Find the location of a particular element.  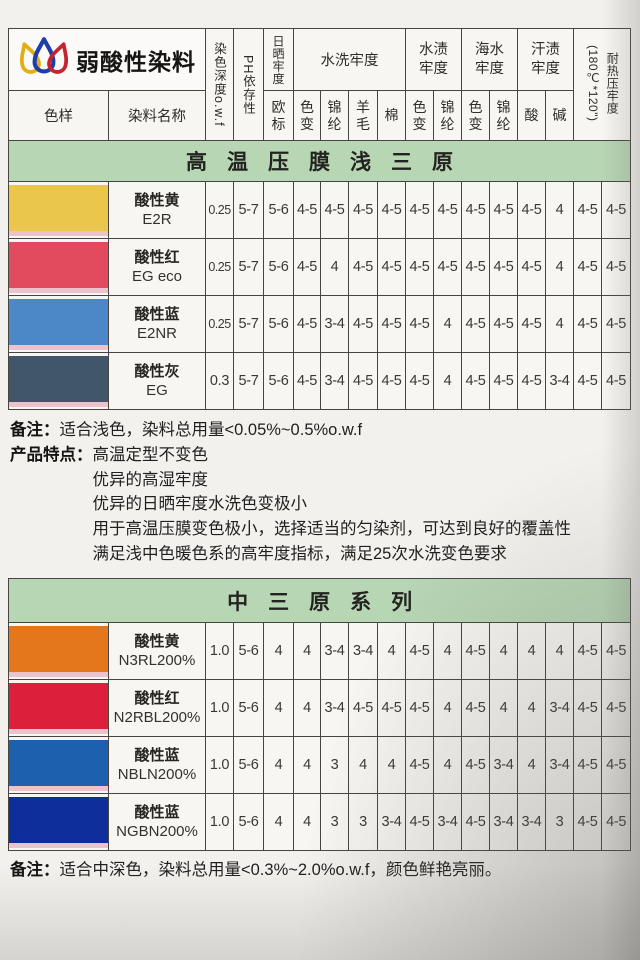

product-feature: 用于高温压膜变色极小，选择适当的匀染剂，可达到良好的覆盖性 is located at coordinates (332, 529).